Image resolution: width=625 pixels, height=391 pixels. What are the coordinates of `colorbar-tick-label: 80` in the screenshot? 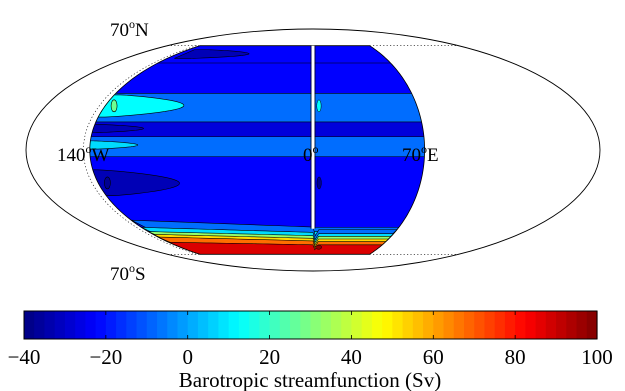 It's located at (515, 357).